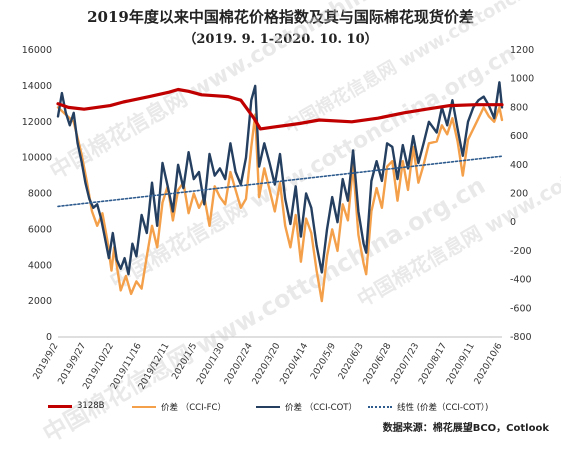 The image size is (561, 449). I want to click on y-right-tick-label: 800, so click(519, 107).